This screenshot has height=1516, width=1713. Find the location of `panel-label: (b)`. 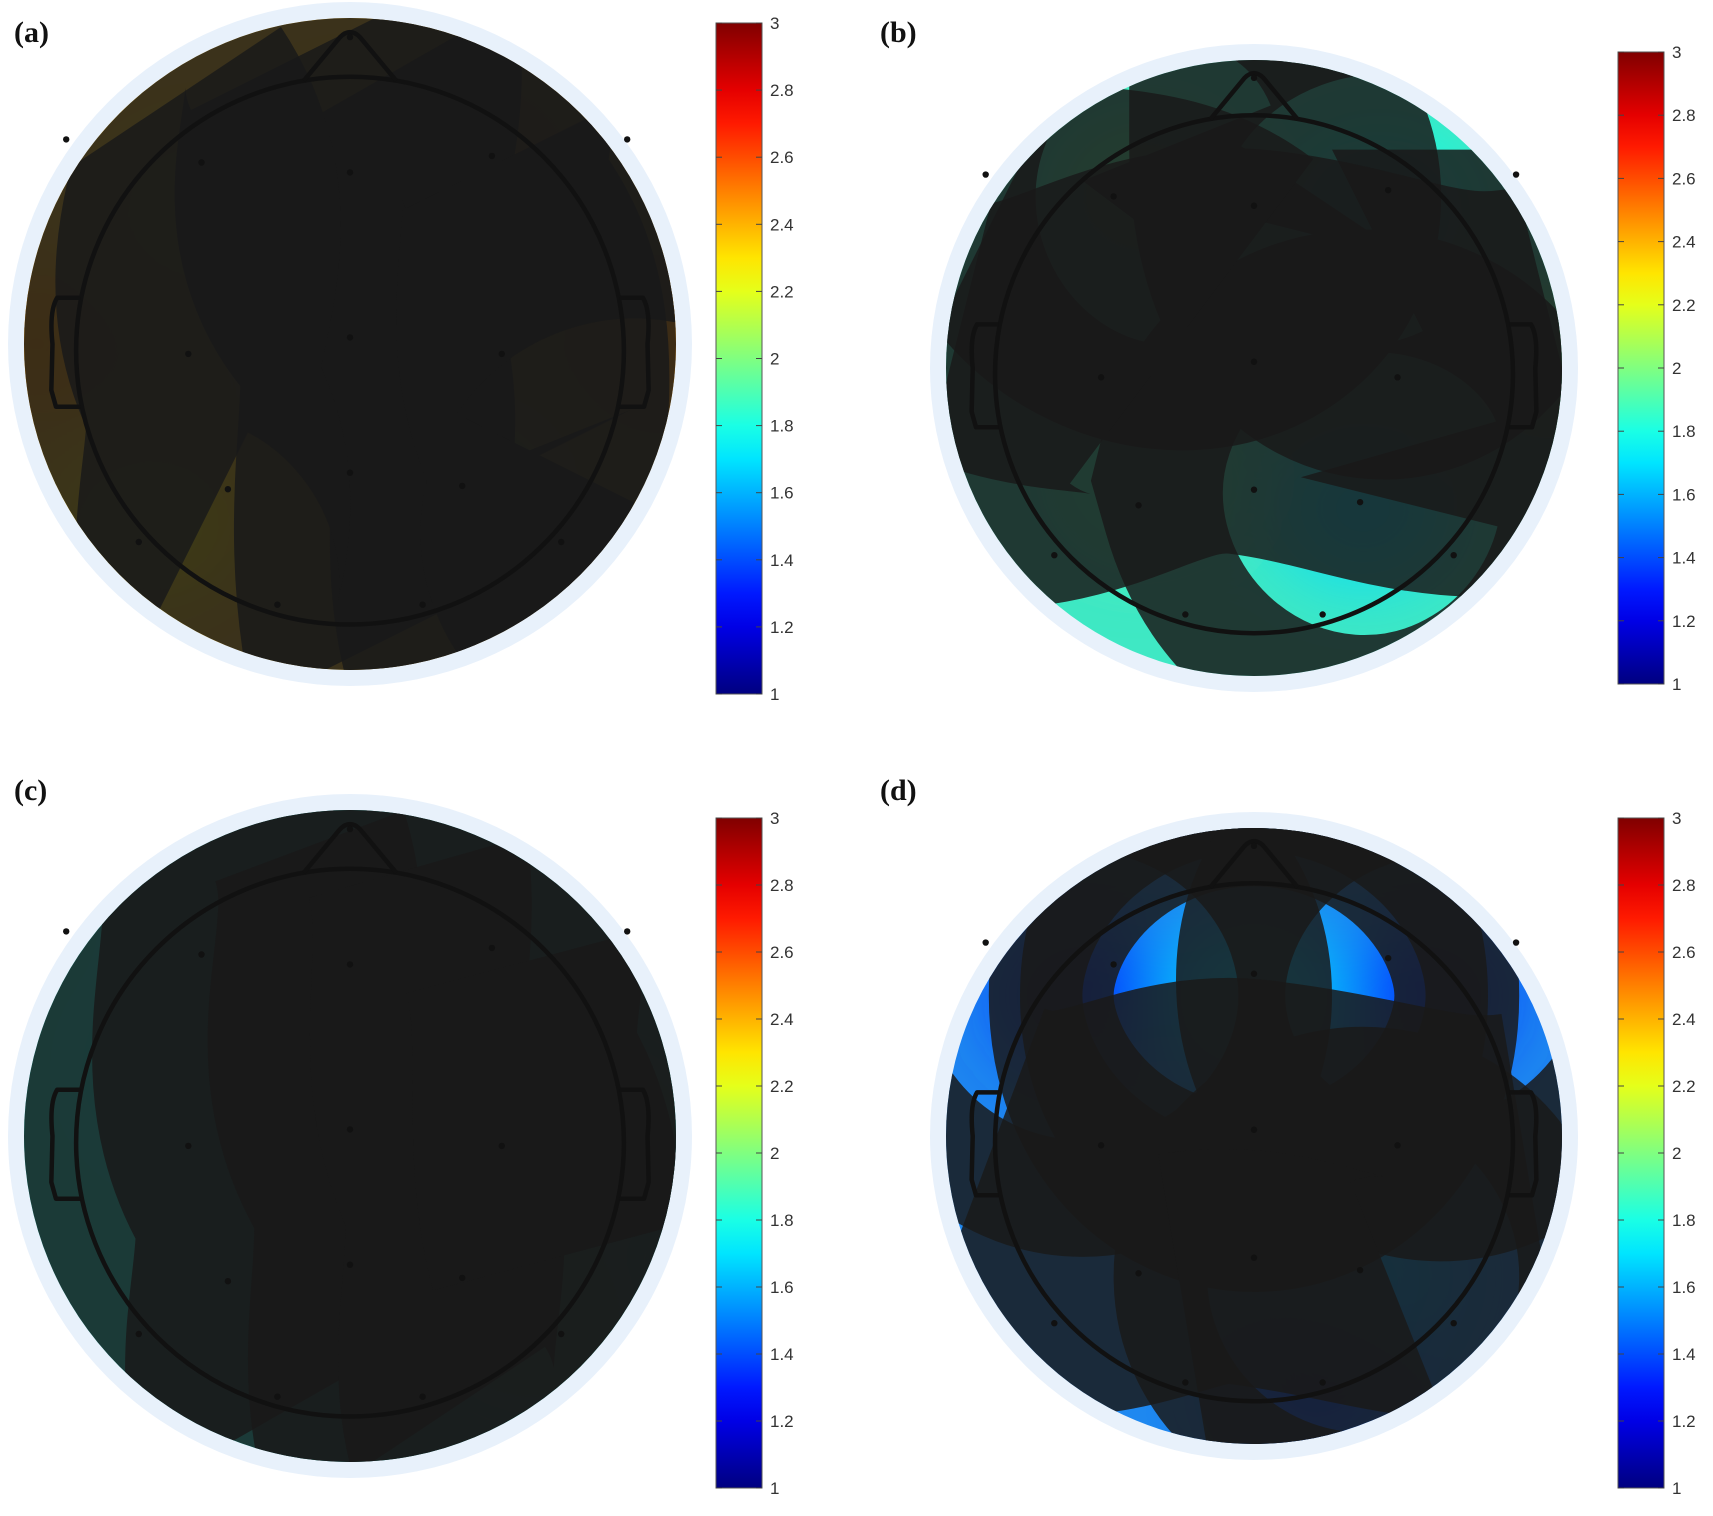

panel-label: (b) is located at coordinates (898, 32).